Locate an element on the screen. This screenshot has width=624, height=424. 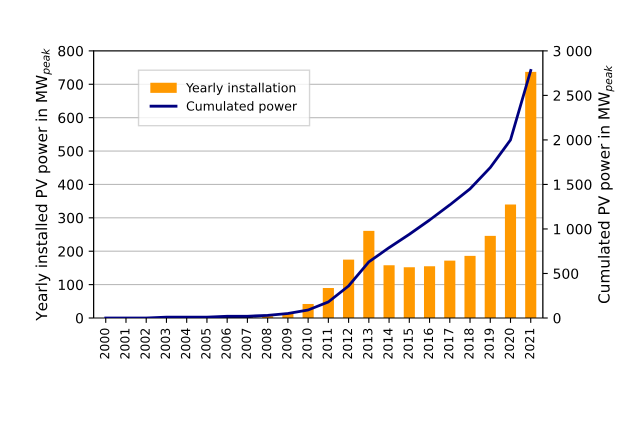
y2-tick-label: 500 is located at coordinates (566, 273).